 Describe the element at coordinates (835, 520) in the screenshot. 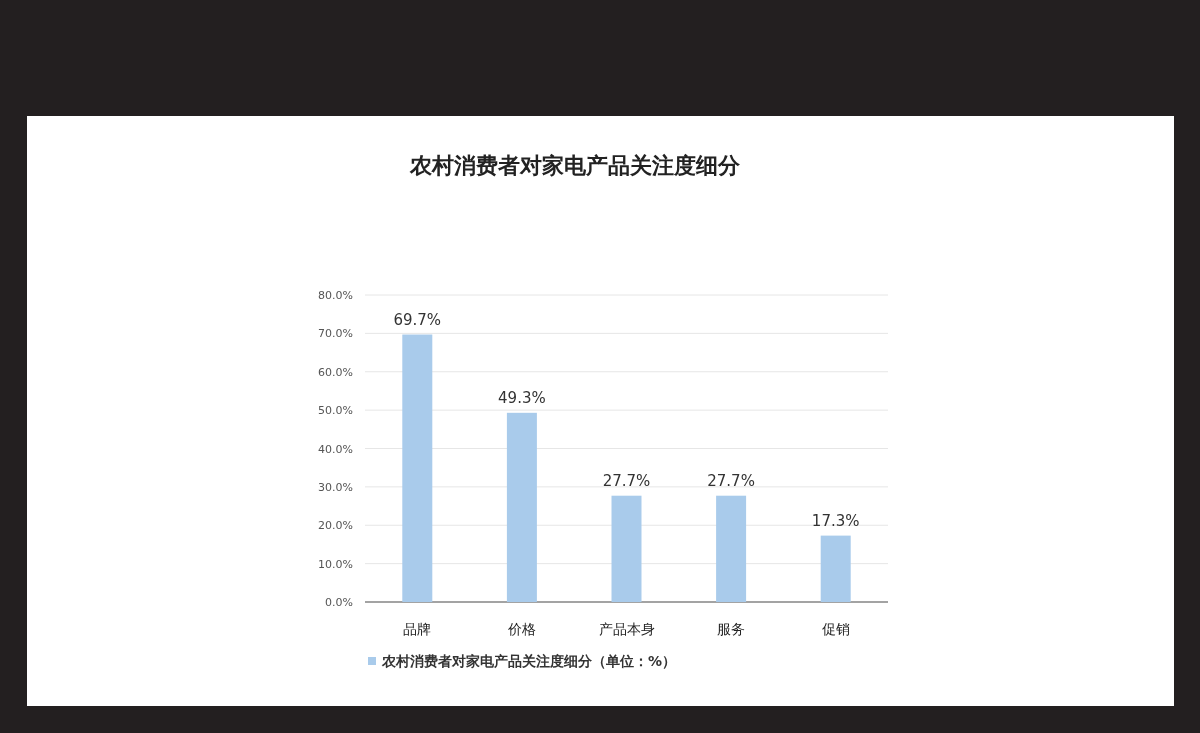

I see `data-label: 17.3%` at that location.